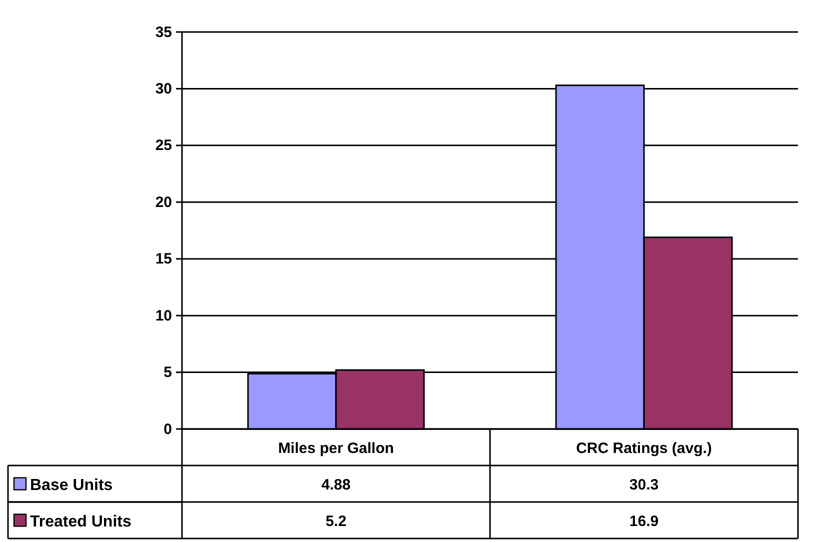 This screenshot has height=542, width=817. What do you see at coordinates (71, 485) in the screenshot?
I see `legend-label: Base Units` at bounding box center [71, 485].